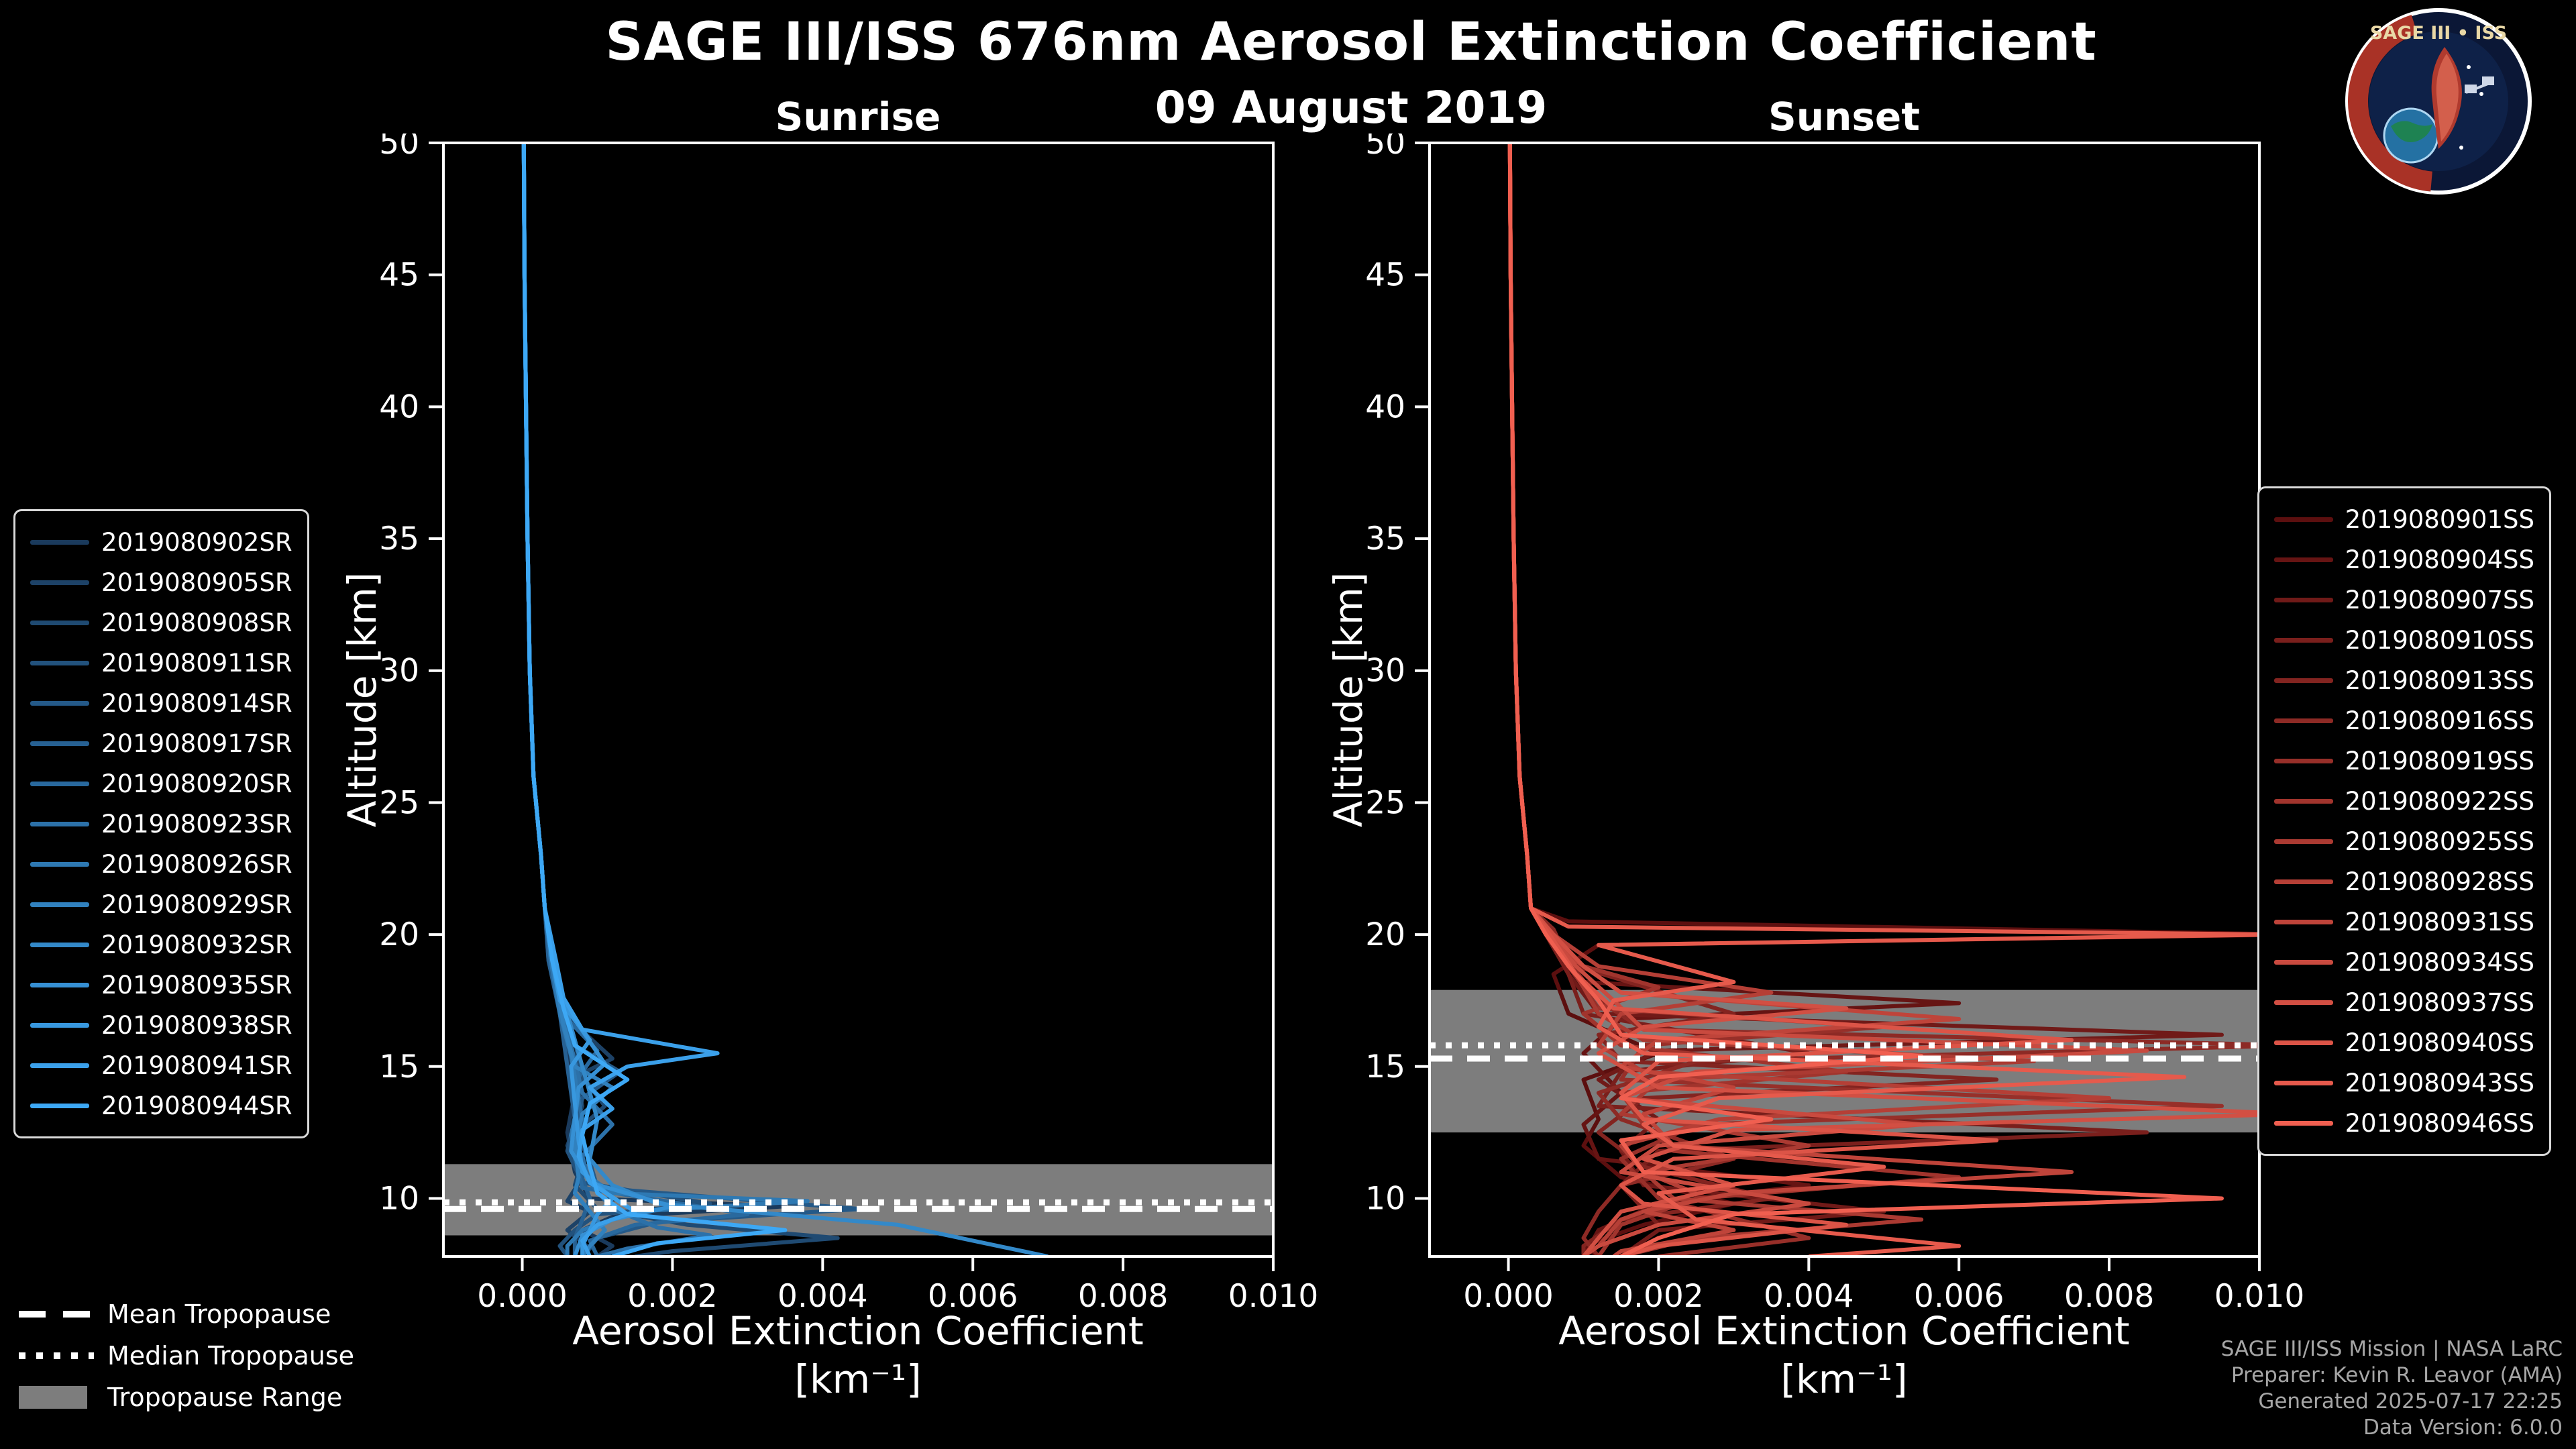 The height and width of the screenshot is (1449, 2576). What do you see at coordinates (399, 671) in the screenshot?
I see `y-tick-label: 30` at bounding box center [399, 671].